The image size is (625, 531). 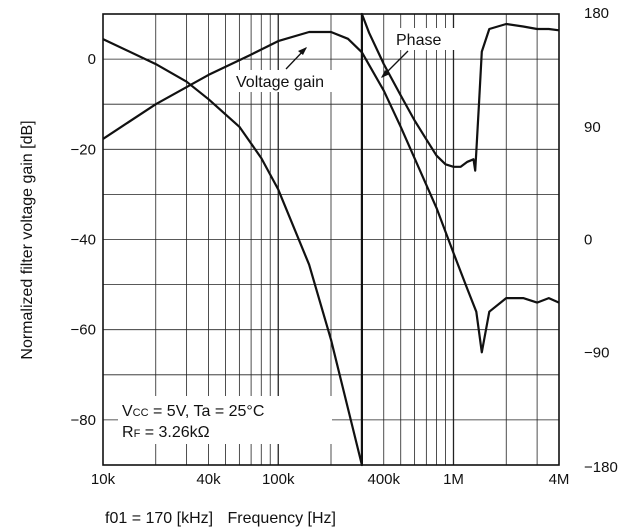 What do you see at coordinates (103, 479) in the screenshot?
I see `x-tick-label: 10k` at bounding box center [103, 479].